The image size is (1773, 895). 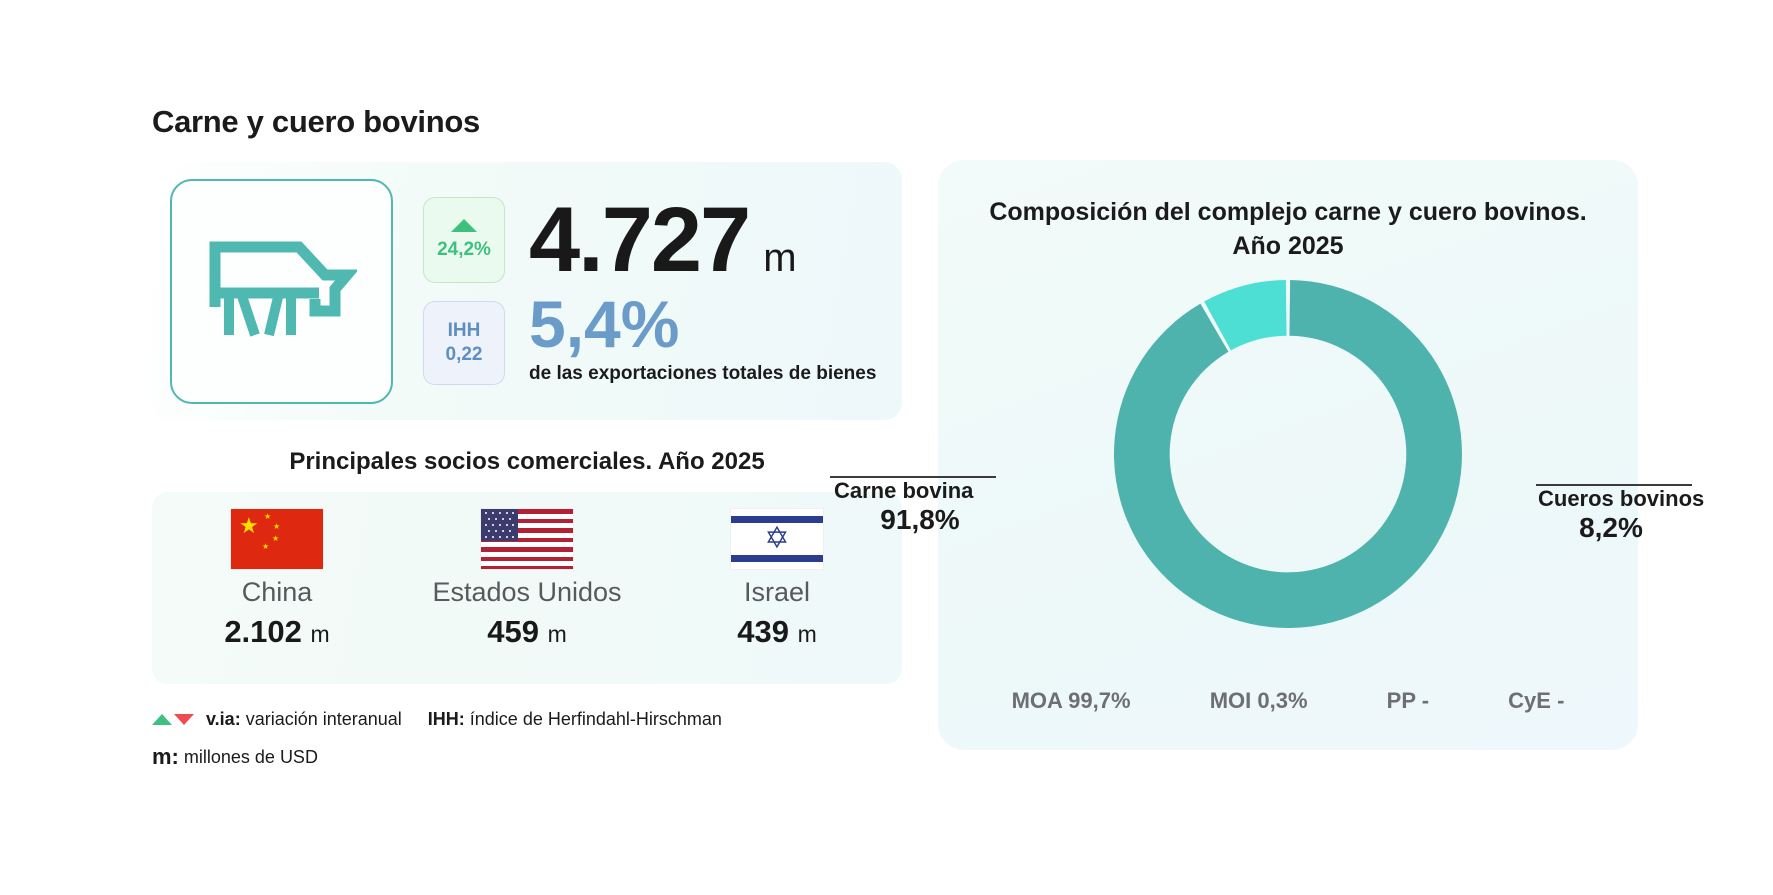 I want to click on partner-value: 459, so click(x=513, y=632).